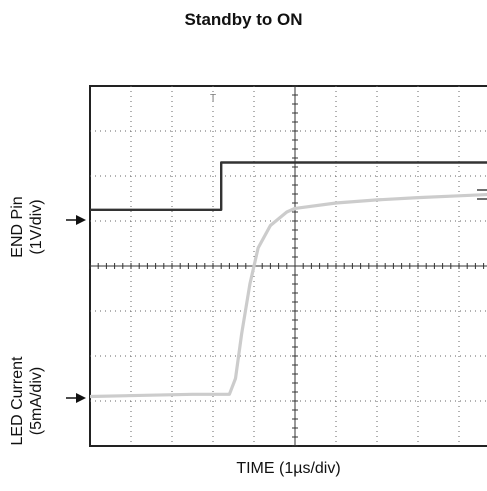  Describe the element at coordinates (288, 468) in the screenshot. I see `x-axis-label: TIME (1µs/div)` at that location.